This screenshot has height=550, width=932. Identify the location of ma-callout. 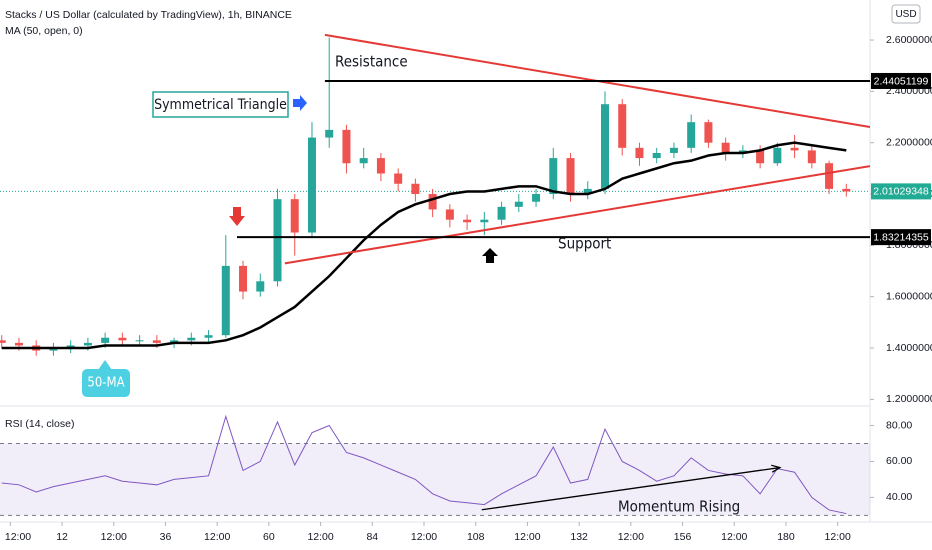
(106, 383).